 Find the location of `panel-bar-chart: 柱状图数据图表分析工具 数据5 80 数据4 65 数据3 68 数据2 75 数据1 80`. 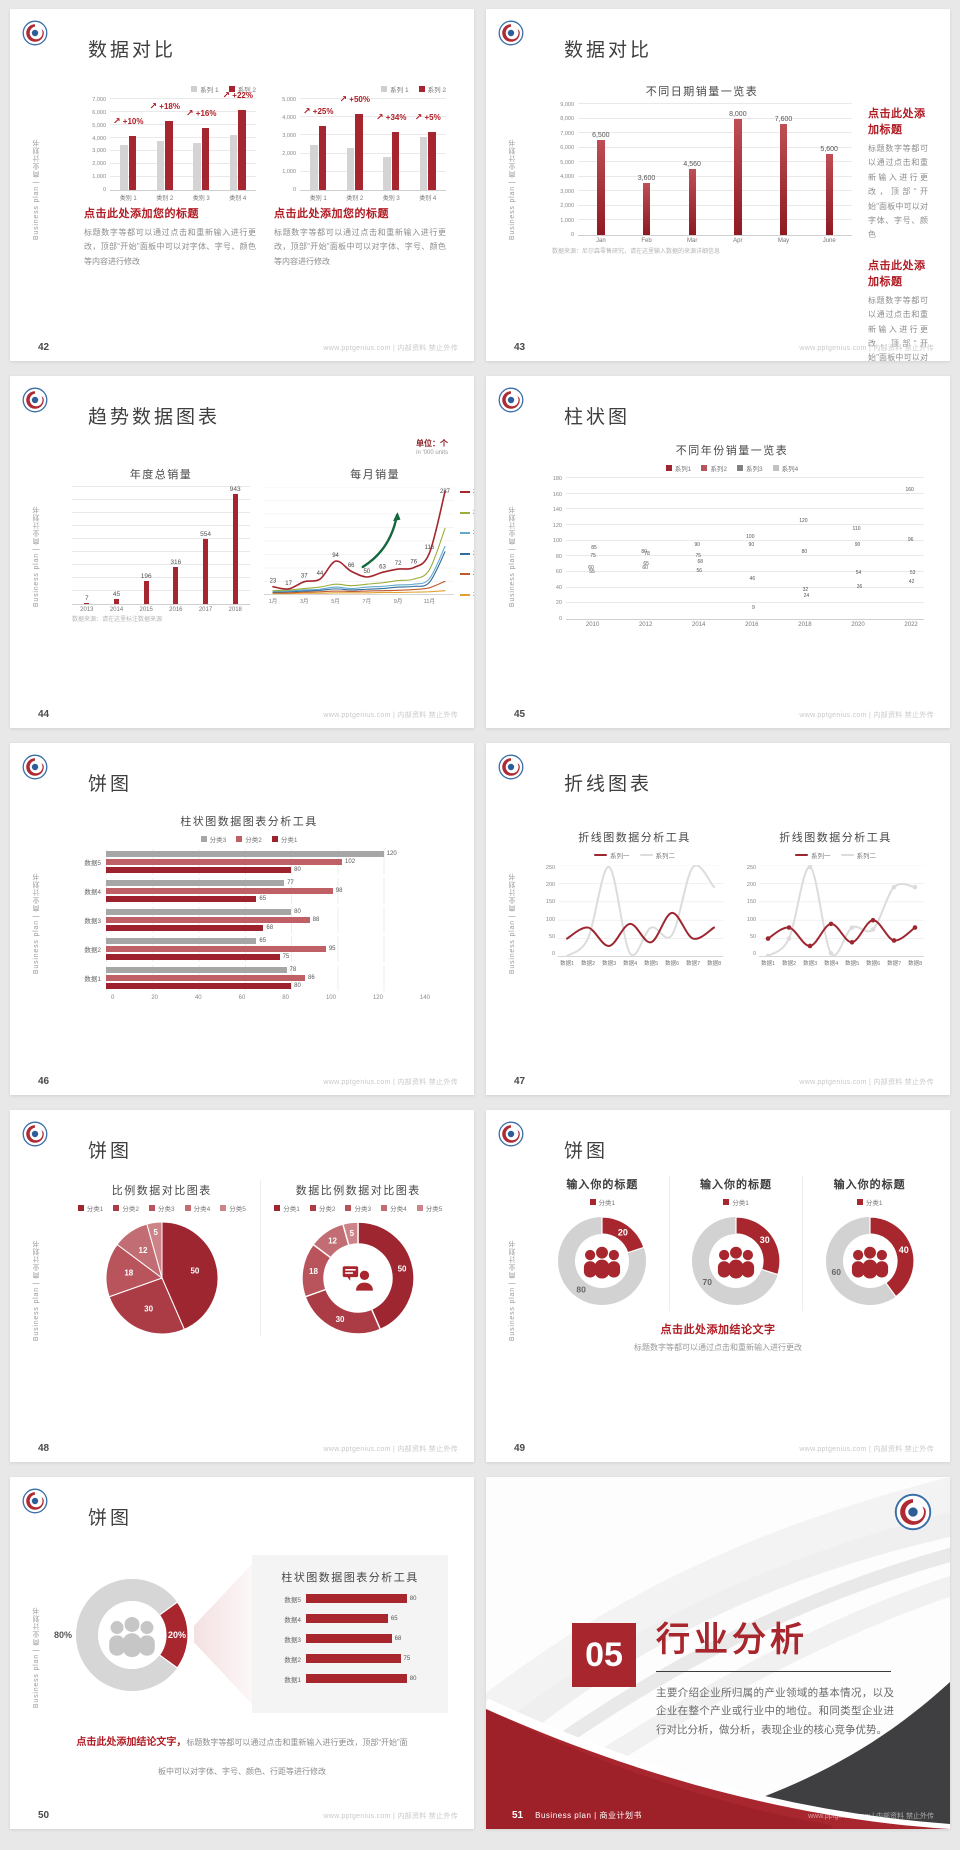

panel-bar-chart: 柱状图数据图表分析工具 数据5 80 数据4 65 数据3 68 数据2 75 数据1 80 is located at coordinates (350, 1628).